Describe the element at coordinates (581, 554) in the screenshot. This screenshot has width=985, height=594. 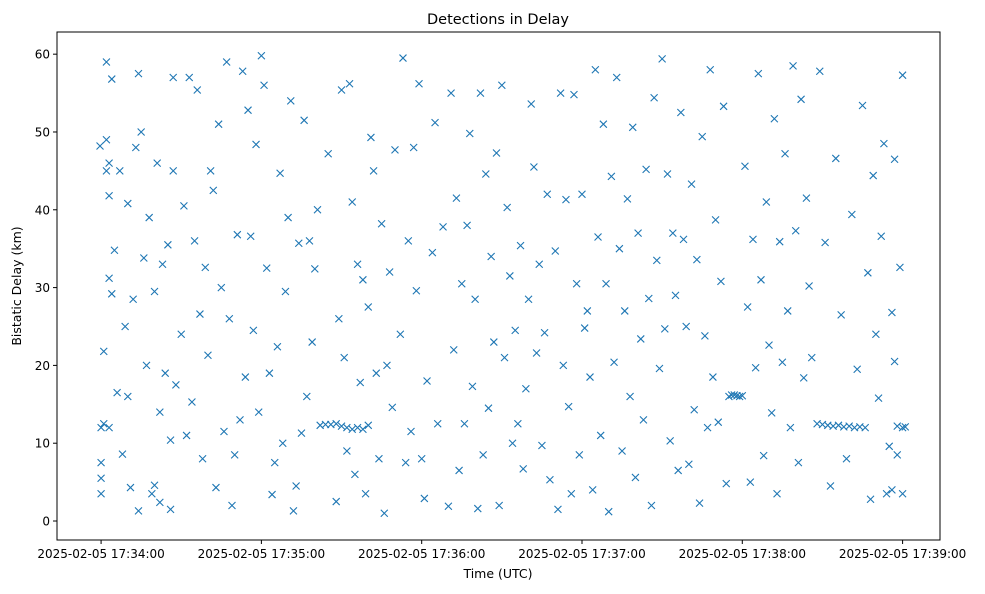
I see `x-tick-label: 2025-02-05 17:37:00` at that location.